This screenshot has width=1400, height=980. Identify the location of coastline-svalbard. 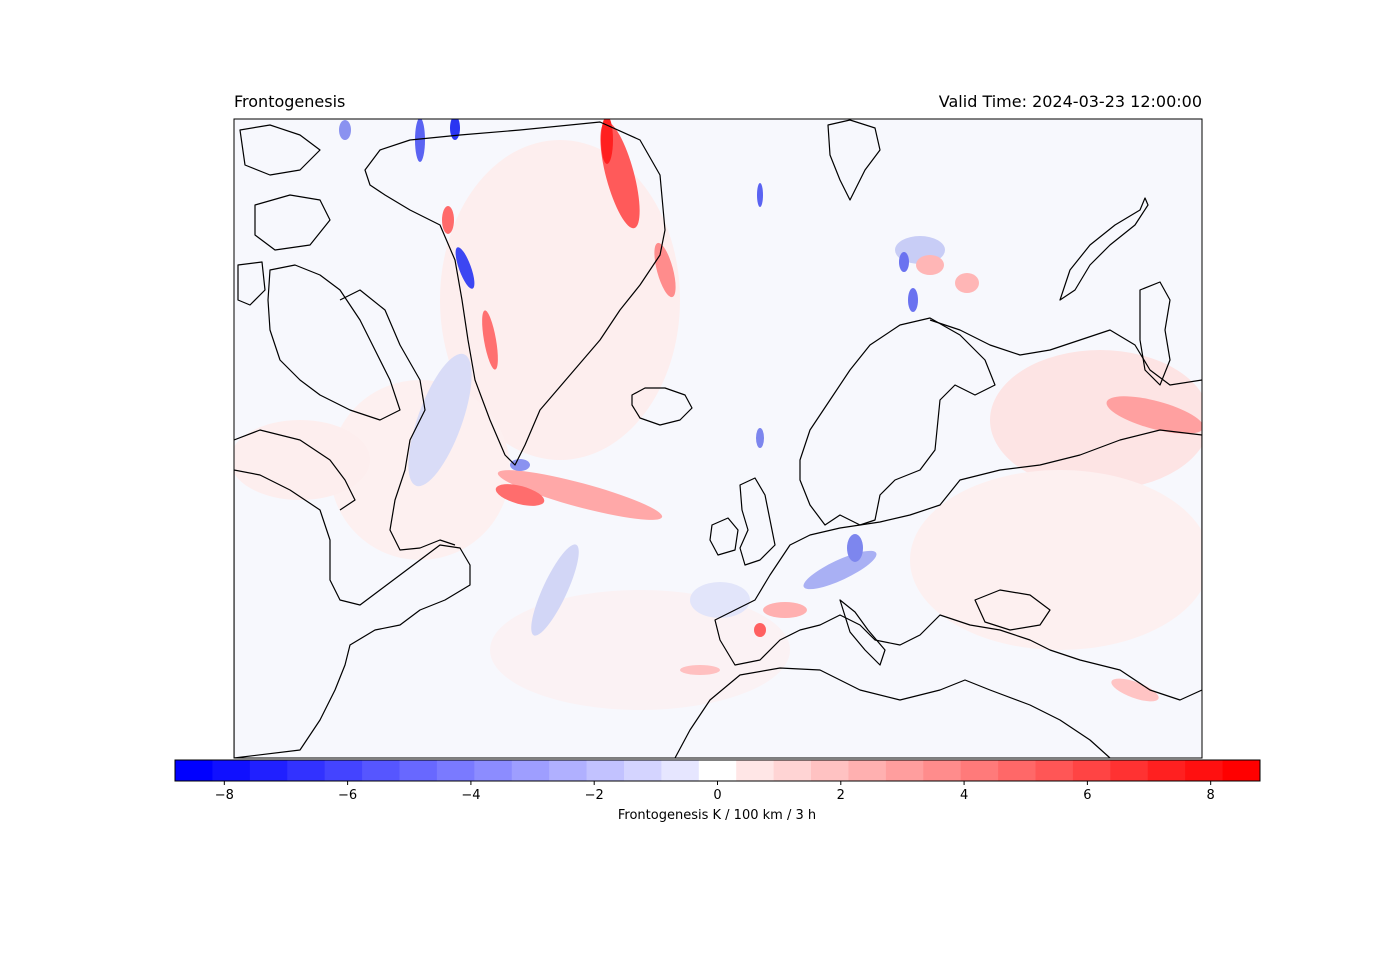
(854, 160).